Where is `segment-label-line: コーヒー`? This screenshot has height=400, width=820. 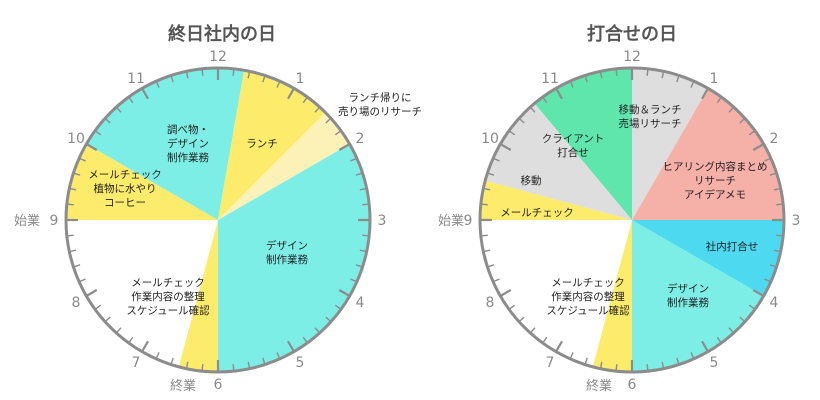
segment-label-line: コーヒー is located at coordinates (125, 203).